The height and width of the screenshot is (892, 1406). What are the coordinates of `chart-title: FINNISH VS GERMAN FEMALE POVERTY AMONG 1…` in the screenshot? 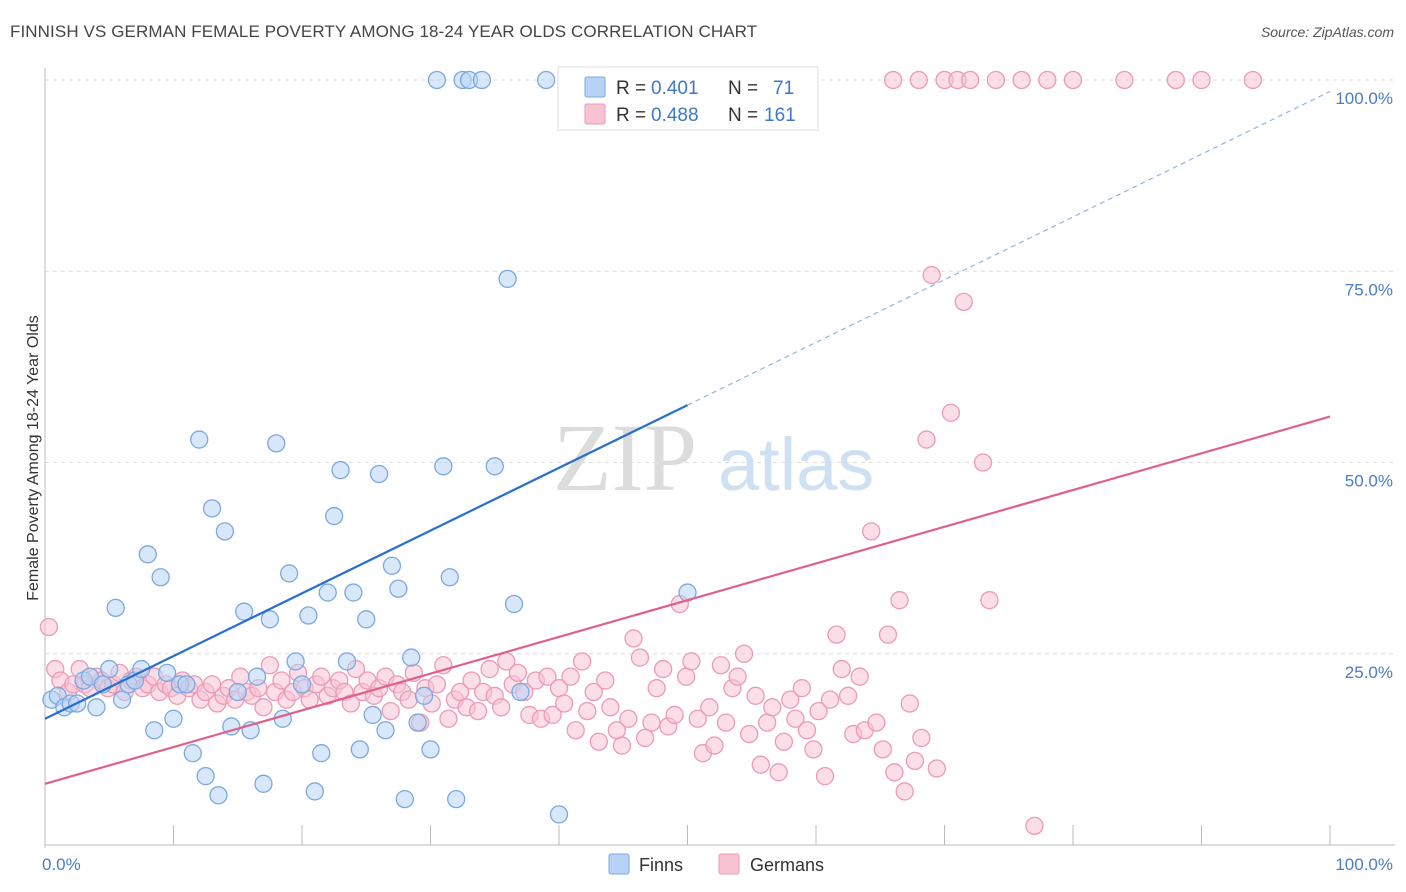 It's located at (384, 31).